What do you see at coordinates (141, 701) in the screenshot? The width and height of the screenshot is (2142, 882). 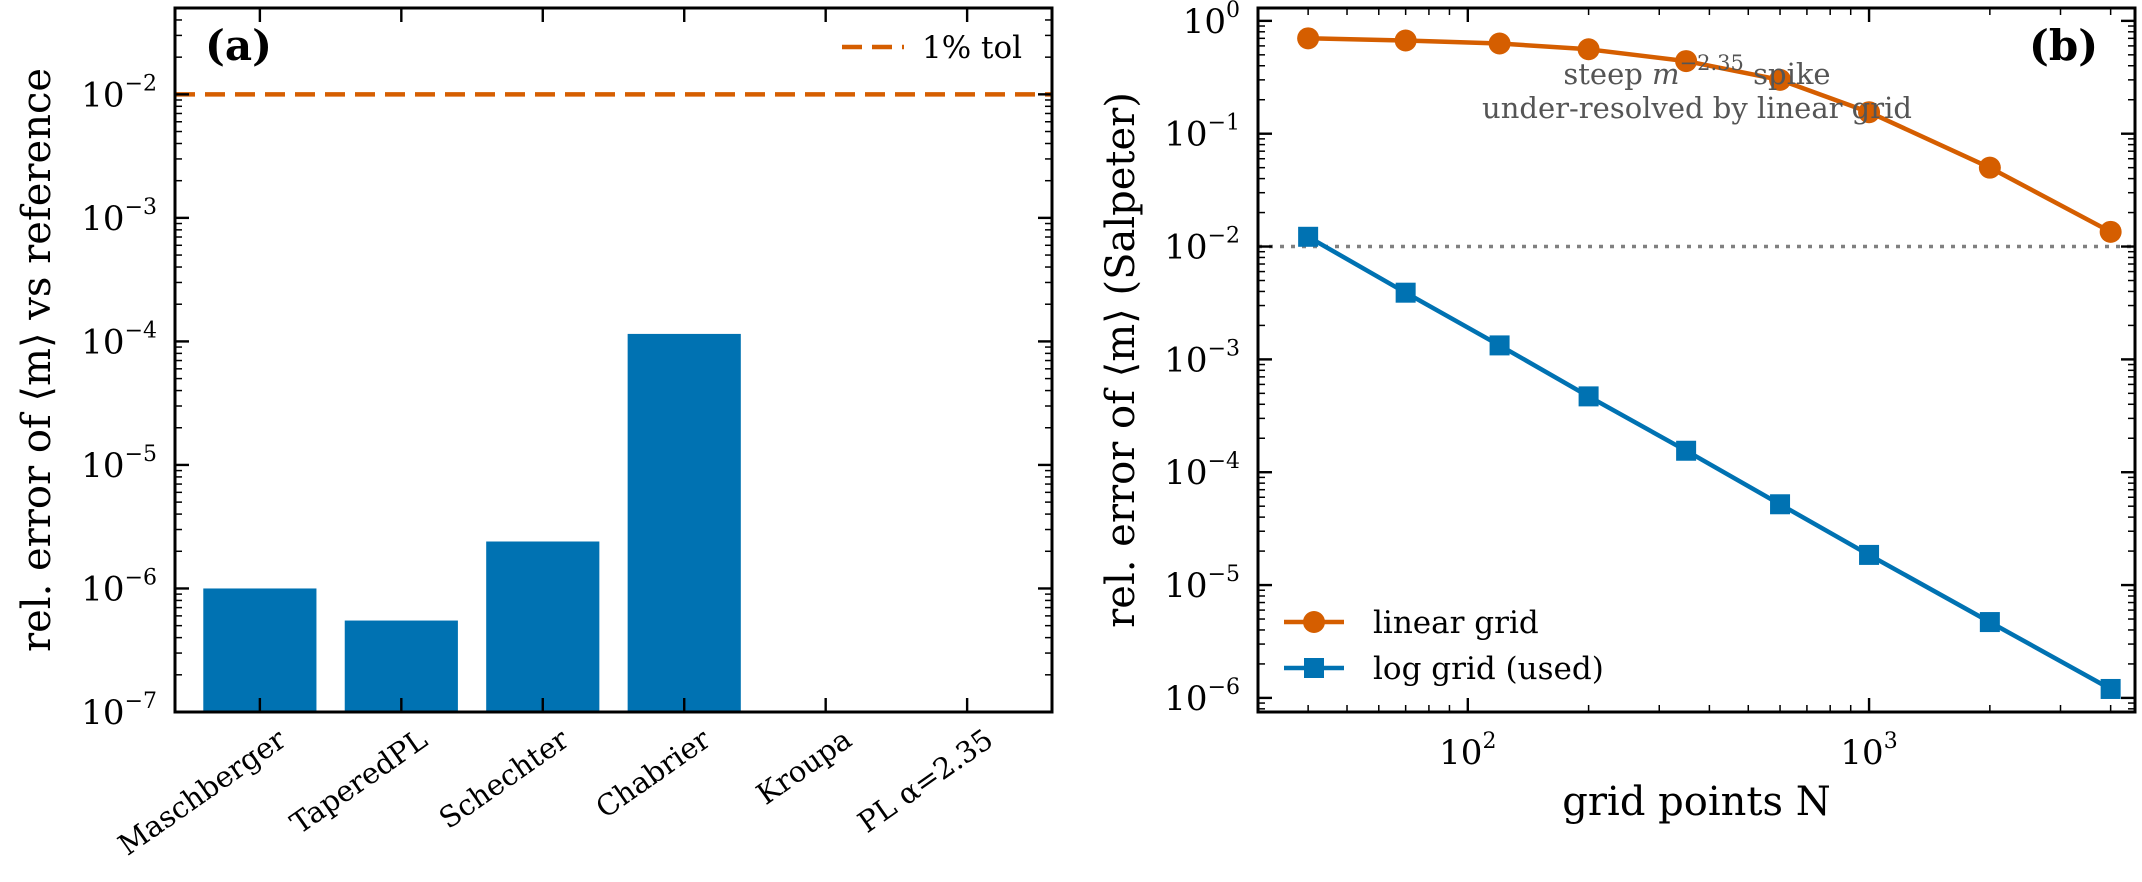 I see `y-tick-label-exp: −7` at bounding box center [141, 701].